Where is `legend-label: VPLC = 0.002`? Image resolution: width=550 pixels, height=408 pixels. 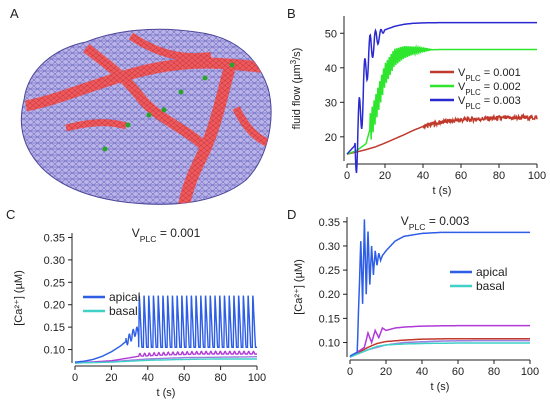
legend-label: VPLC = 0.002 is located at coordinates (489, 89).